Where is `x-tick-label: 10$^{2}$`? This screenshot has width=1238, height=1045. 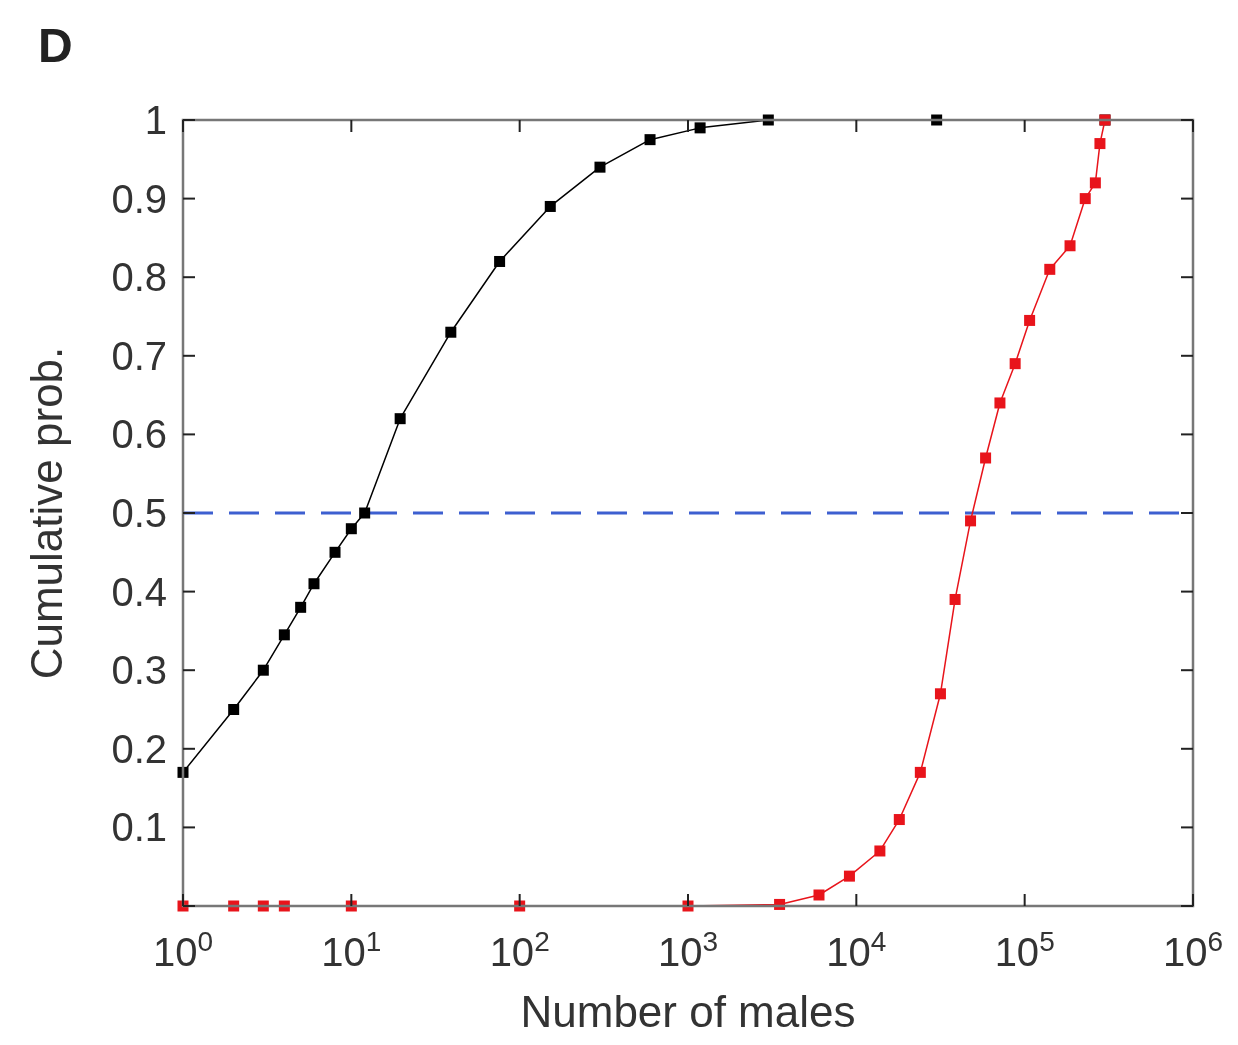
x-tick-label: 10$^{2}$ is located at coordinates (519, 949).